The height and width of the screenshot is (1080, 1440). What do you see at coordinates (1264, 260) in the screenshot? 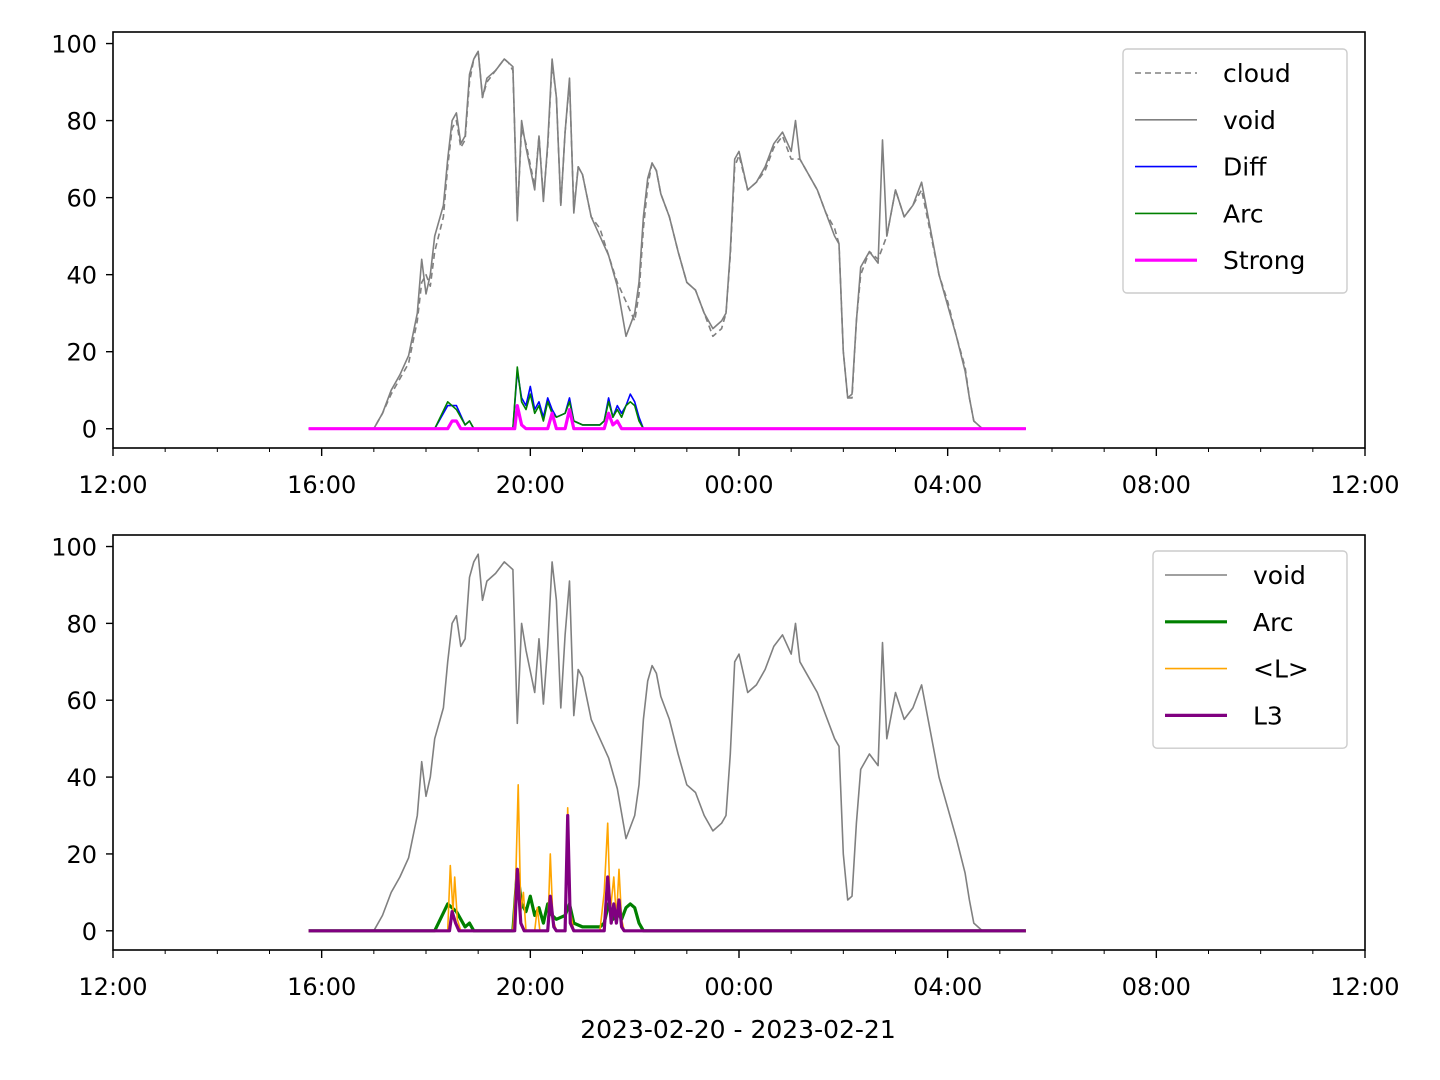
I see `legend-label-strong: Strong` at bounding box center [1264, 260].